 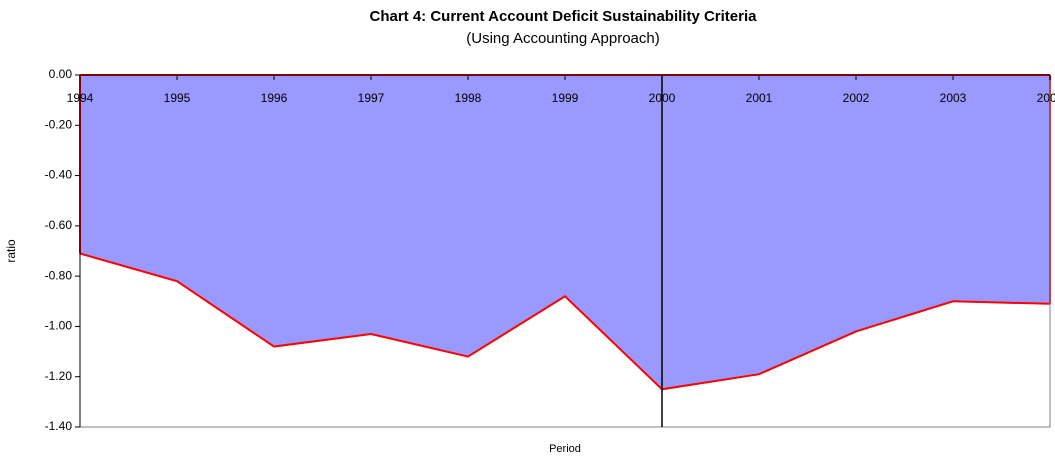 I want to click on x-tick-label: 2001, so click(x=759, y=98).